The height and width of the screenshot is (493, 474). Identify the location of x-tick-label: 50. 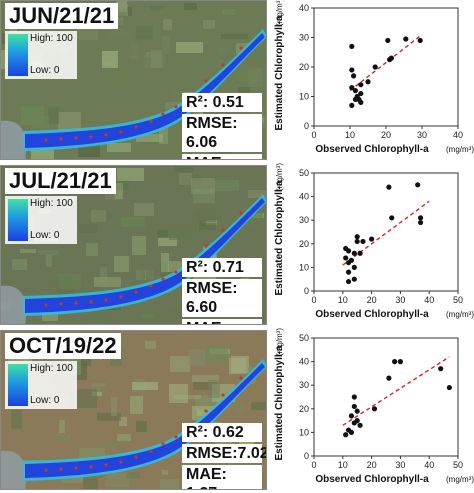
(458, 300).